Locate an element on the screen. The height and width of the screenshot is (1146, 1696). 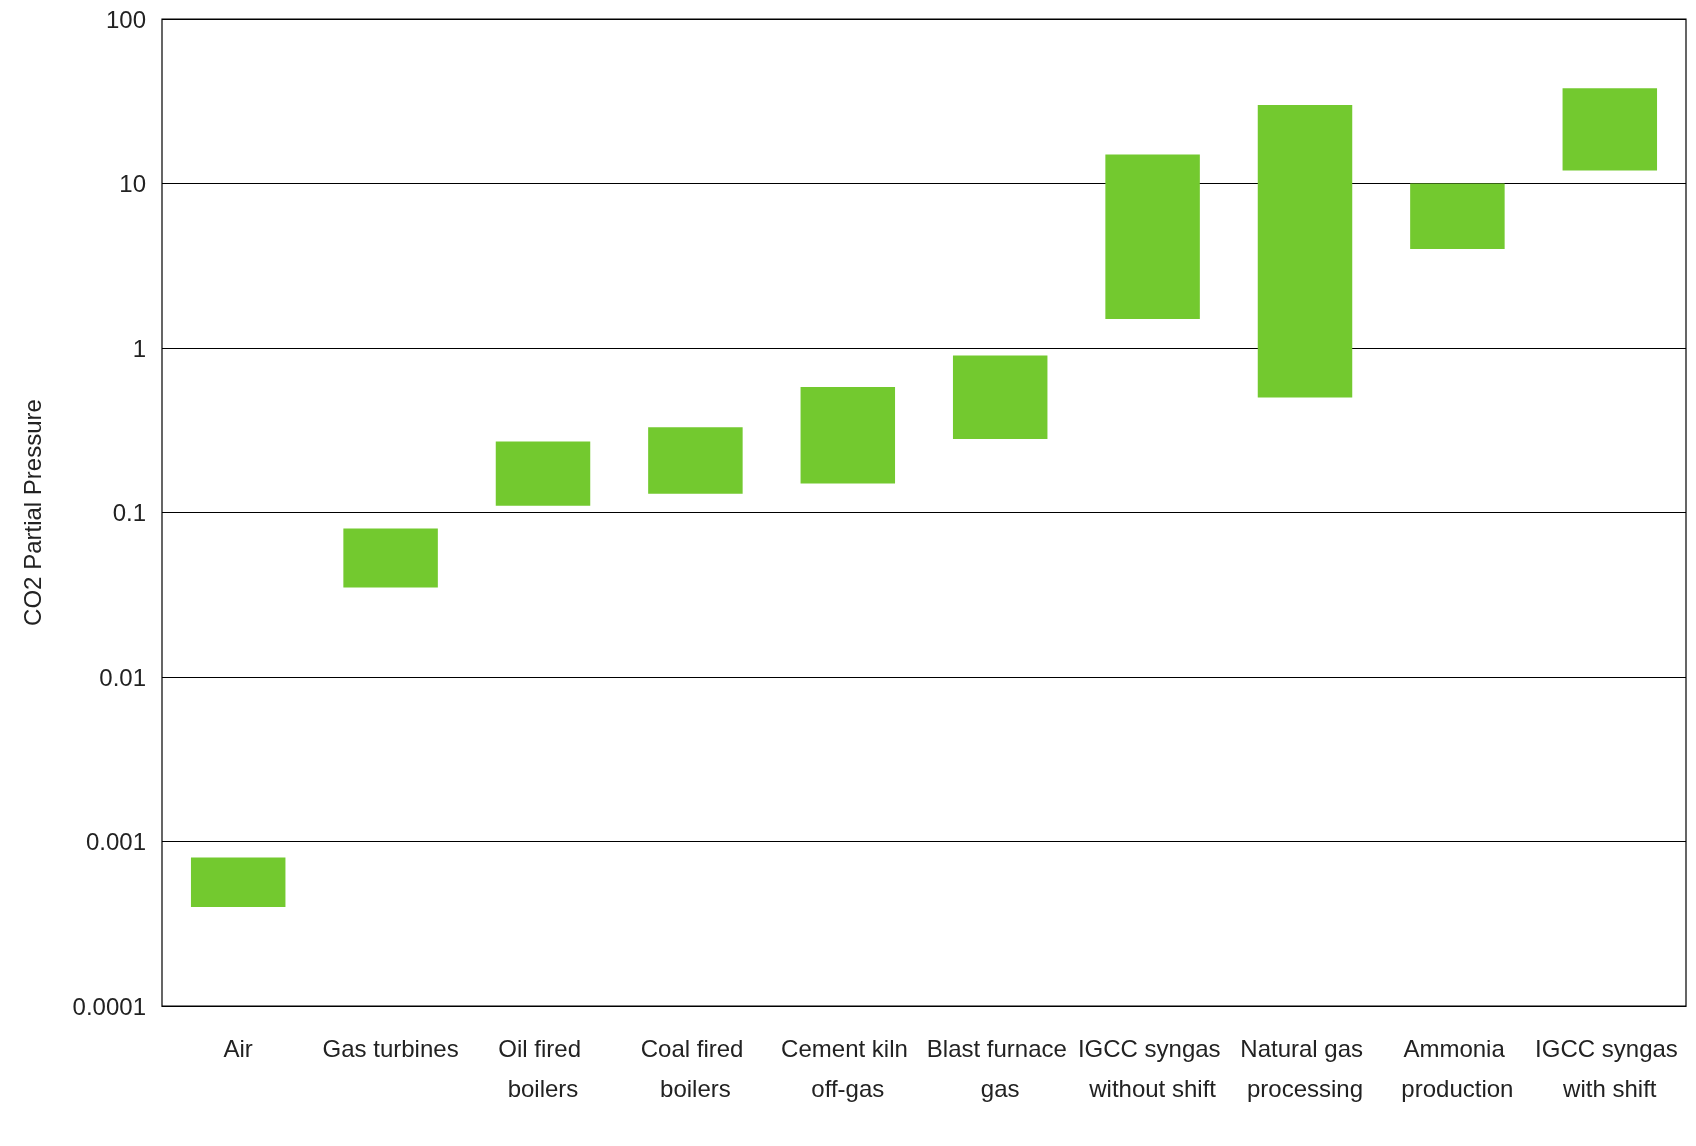
y-tick-label: 0.0001 is located at coordinates (109, 1006).